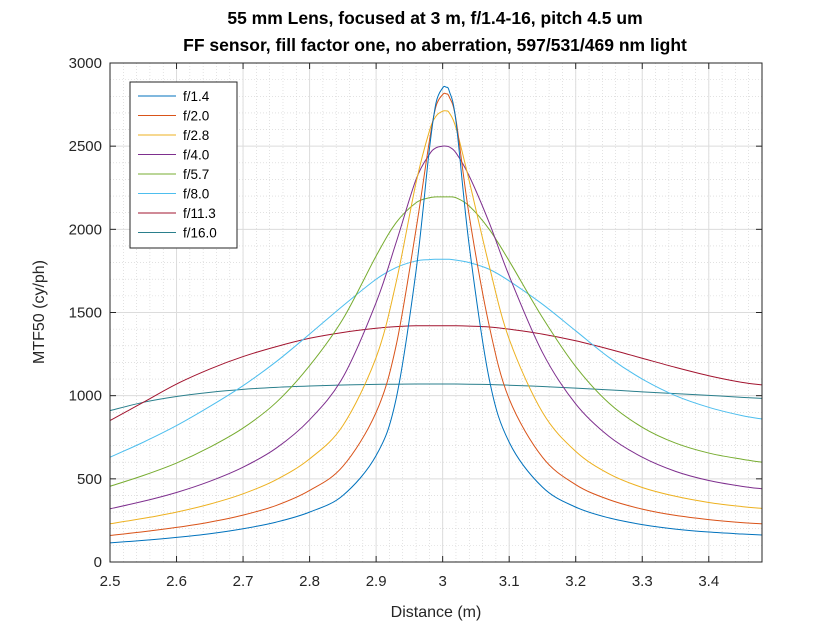 This screenshot has width=840, height=630. I want to click on x-tick-label: 3, so click(442, 581).